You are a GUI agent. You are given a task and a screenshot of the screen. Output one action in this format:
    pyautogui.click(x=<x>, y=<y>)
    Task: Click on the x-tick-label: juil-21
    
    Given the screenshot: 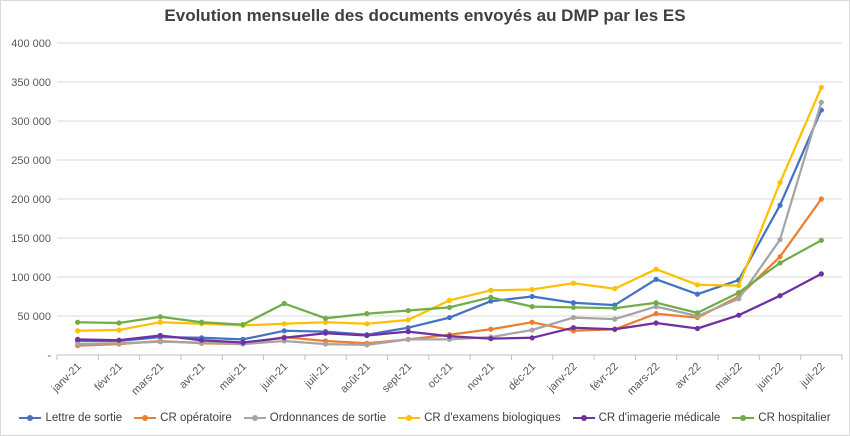 What is the action you would take?
    pyautogui.click(x=317, y=376)
    